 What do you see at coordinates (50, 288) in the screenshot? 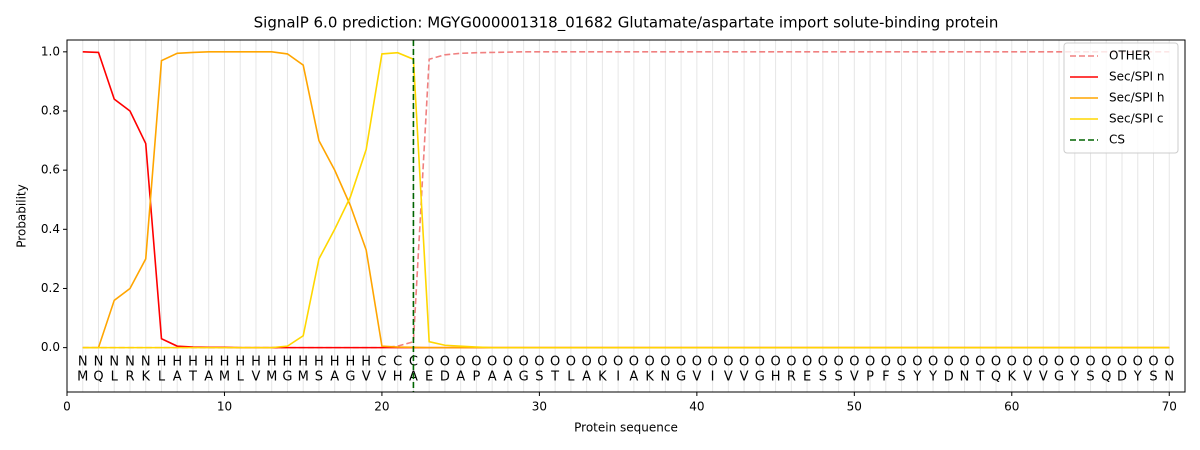
I see `y-tick-label: 0.2` at bounding box center [50, 288].